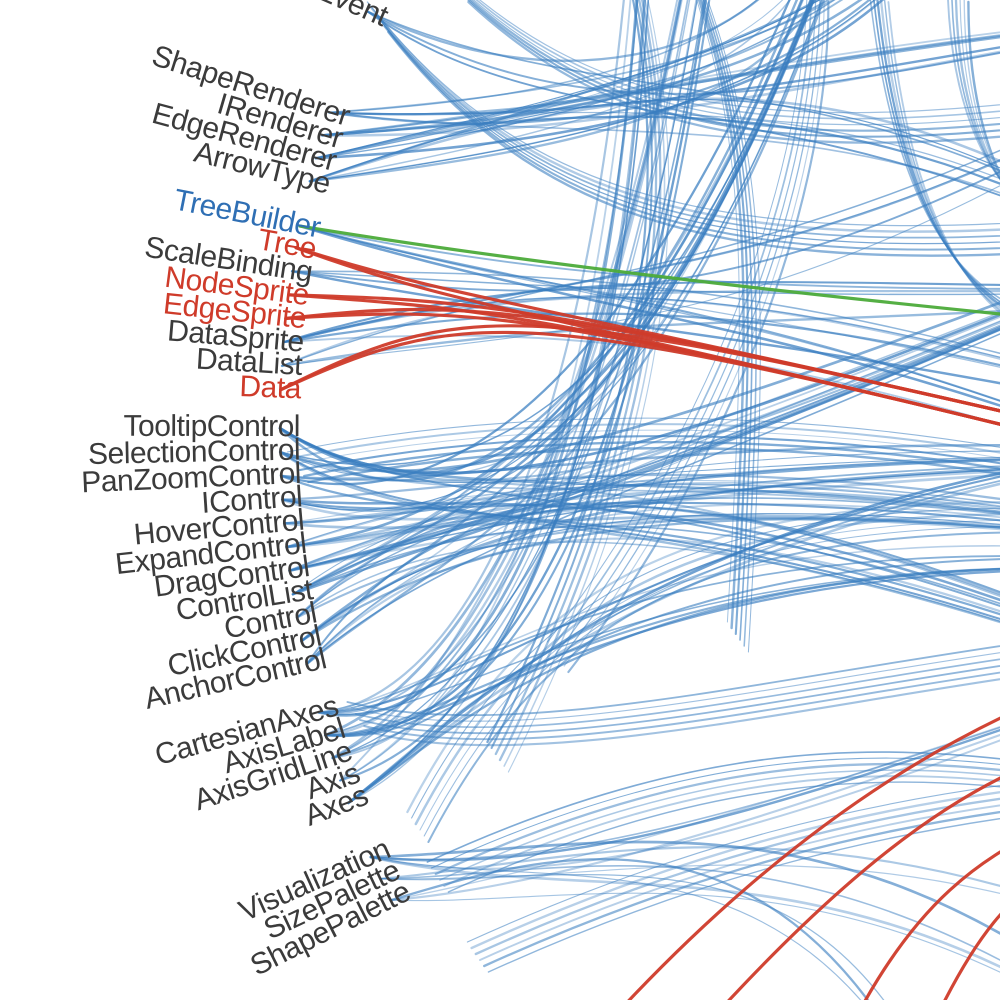  What do you see at coordinates (194, 452) in the screenshot?
I see `node-label: SelectionControl` at bounding box center [194, 452].